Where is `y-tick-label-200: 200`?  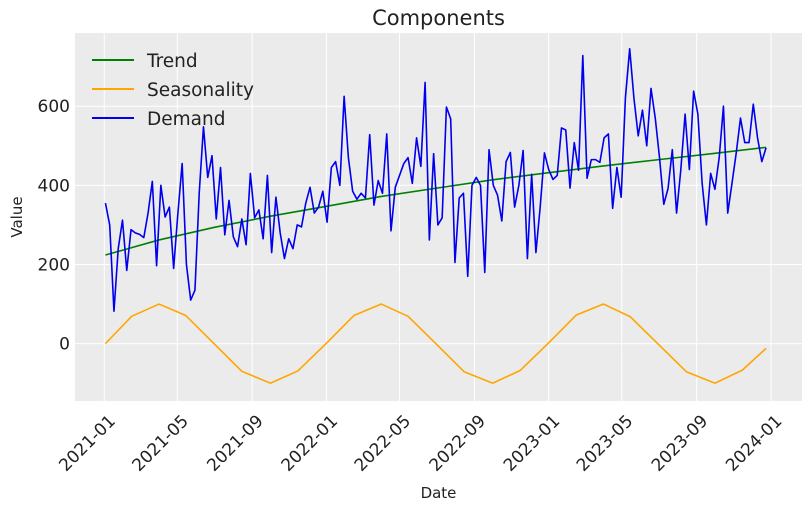 y-tick-label-200: 200 is located at coordinates (54, 265).